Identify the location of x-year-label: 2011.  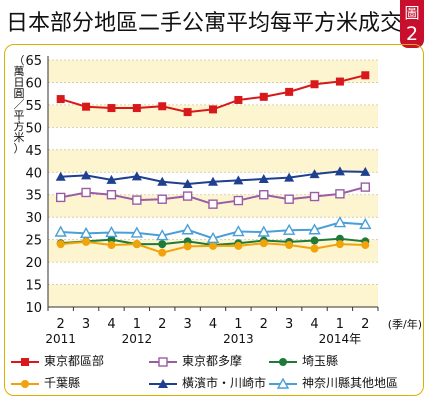
(60, 339).